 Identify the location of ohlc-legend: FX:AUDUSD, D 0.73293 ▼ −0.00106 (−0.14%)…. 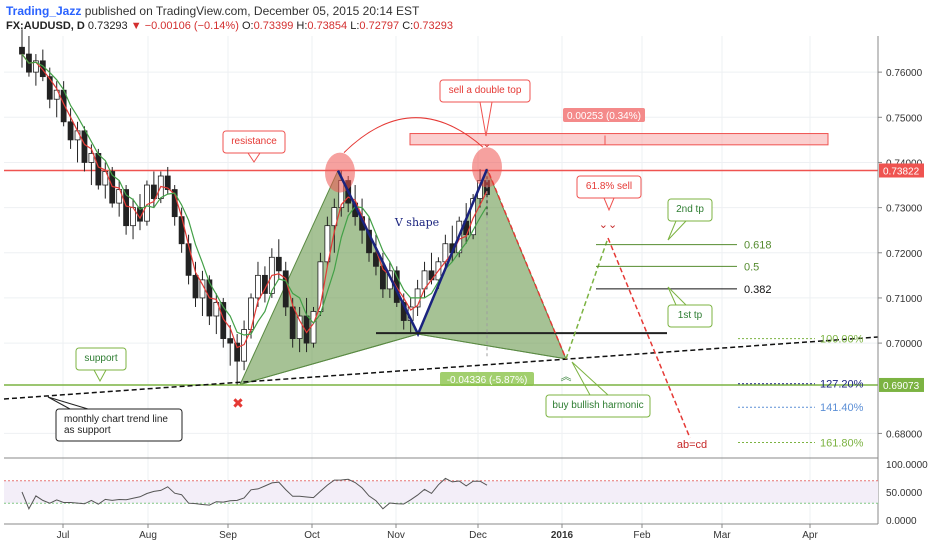
(229, 26).